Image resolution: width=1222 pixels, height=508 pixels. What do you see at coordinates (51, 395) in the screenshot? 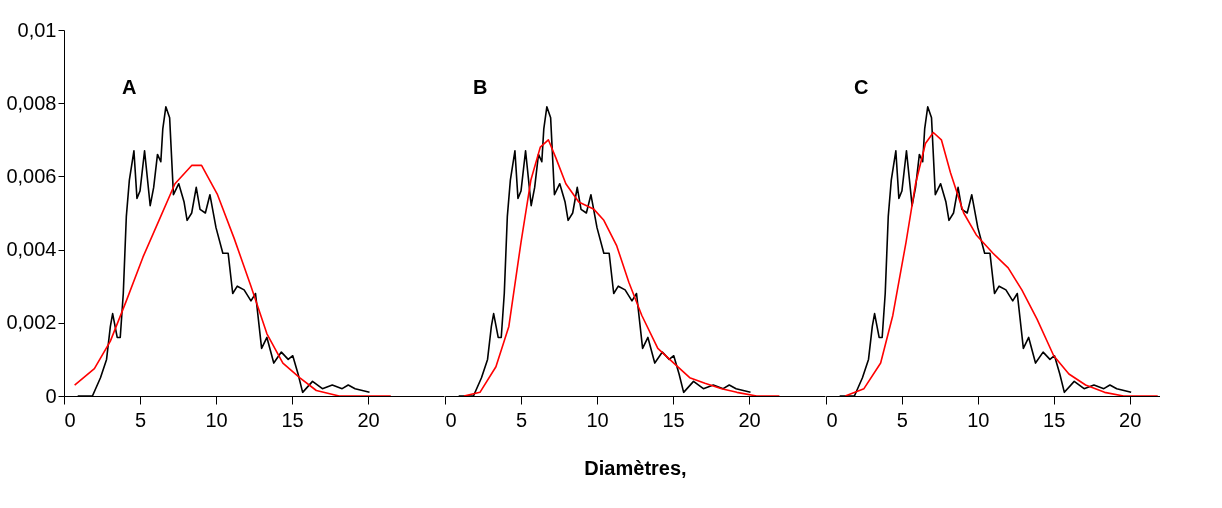
I see `y-tick-label: 0` at bounding box center [51, 395].